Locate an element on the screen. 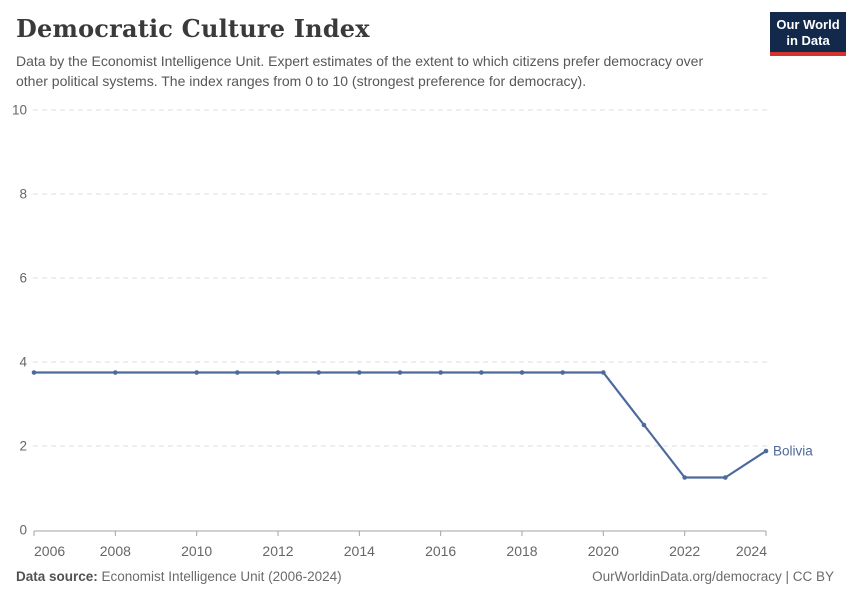 The height and width of the screenshot is (600, 850). x-tick-label: 2024 is located at coordinates (751, 551).